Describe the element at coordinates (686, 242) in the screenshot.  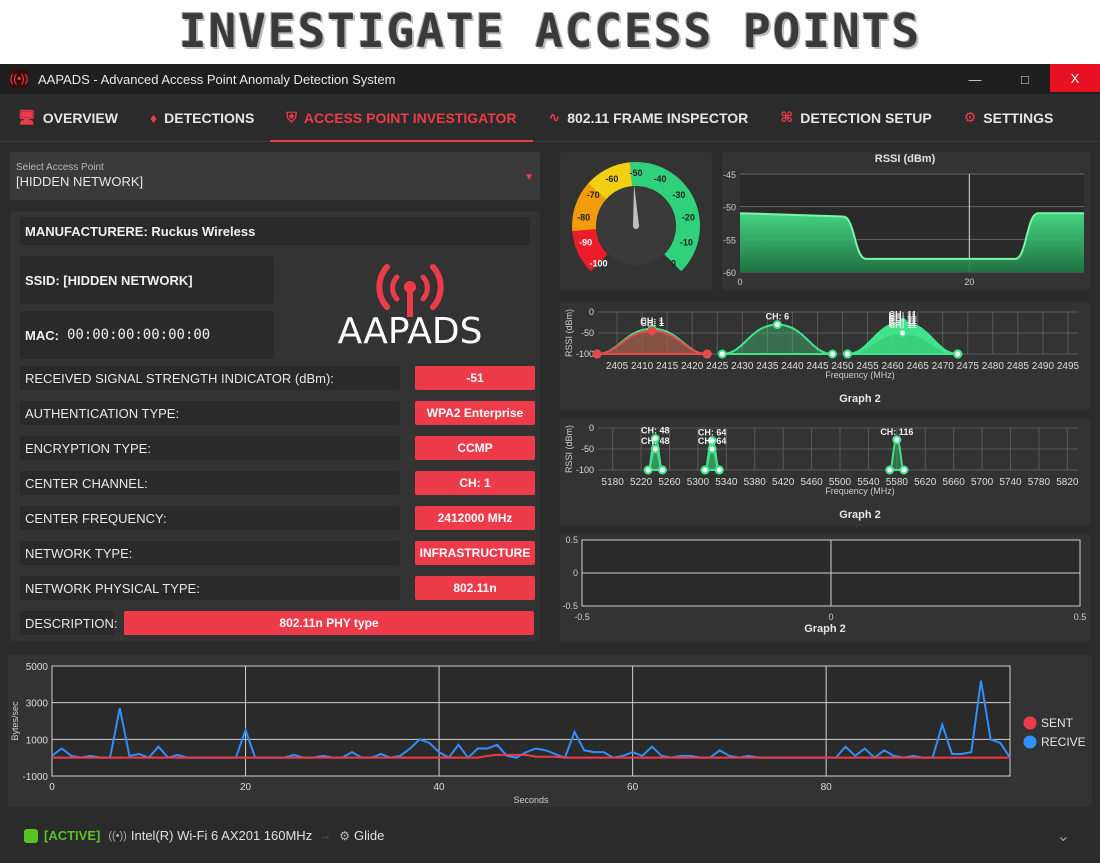
I see `gauge-tick-label: -10` at that location.